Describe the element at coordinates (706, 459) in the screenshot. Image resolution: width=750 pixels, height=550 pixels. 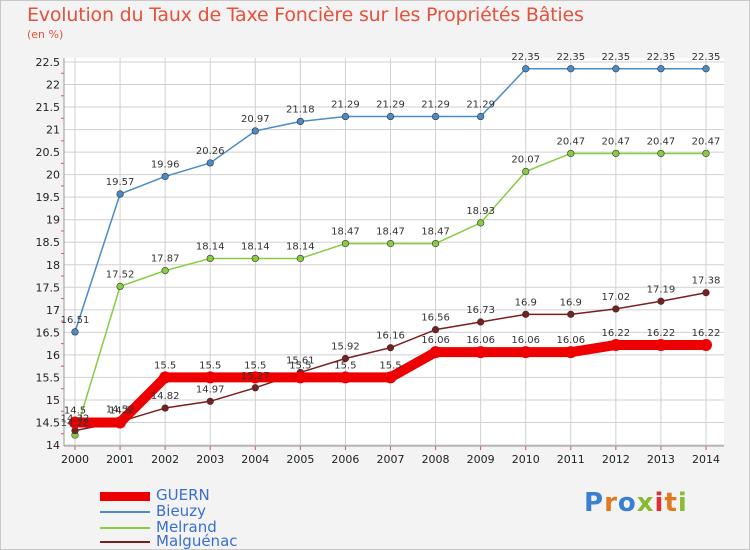
I see `x-tick-label: 2014` at that location.